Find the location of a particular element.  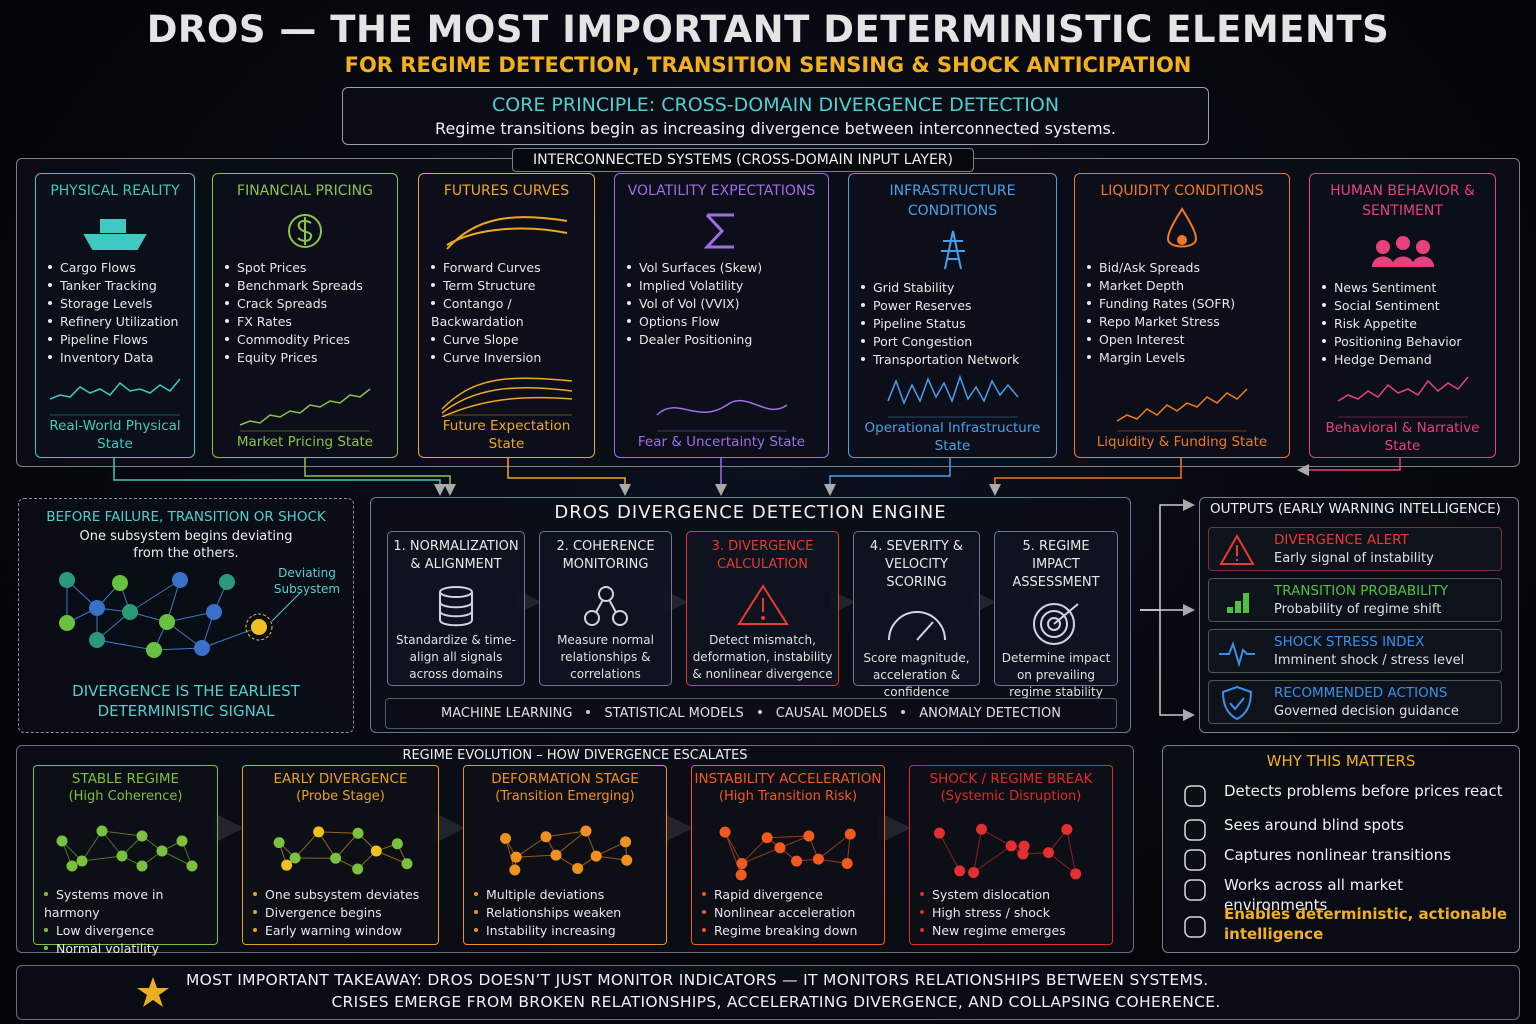

item-text: Rapid divergence is located at coordinates (768, 894).